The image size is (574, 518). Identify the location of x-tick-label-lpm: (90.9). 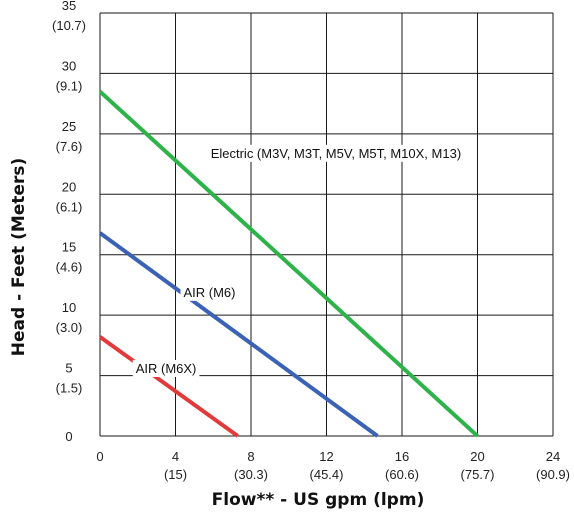
(553, 474).